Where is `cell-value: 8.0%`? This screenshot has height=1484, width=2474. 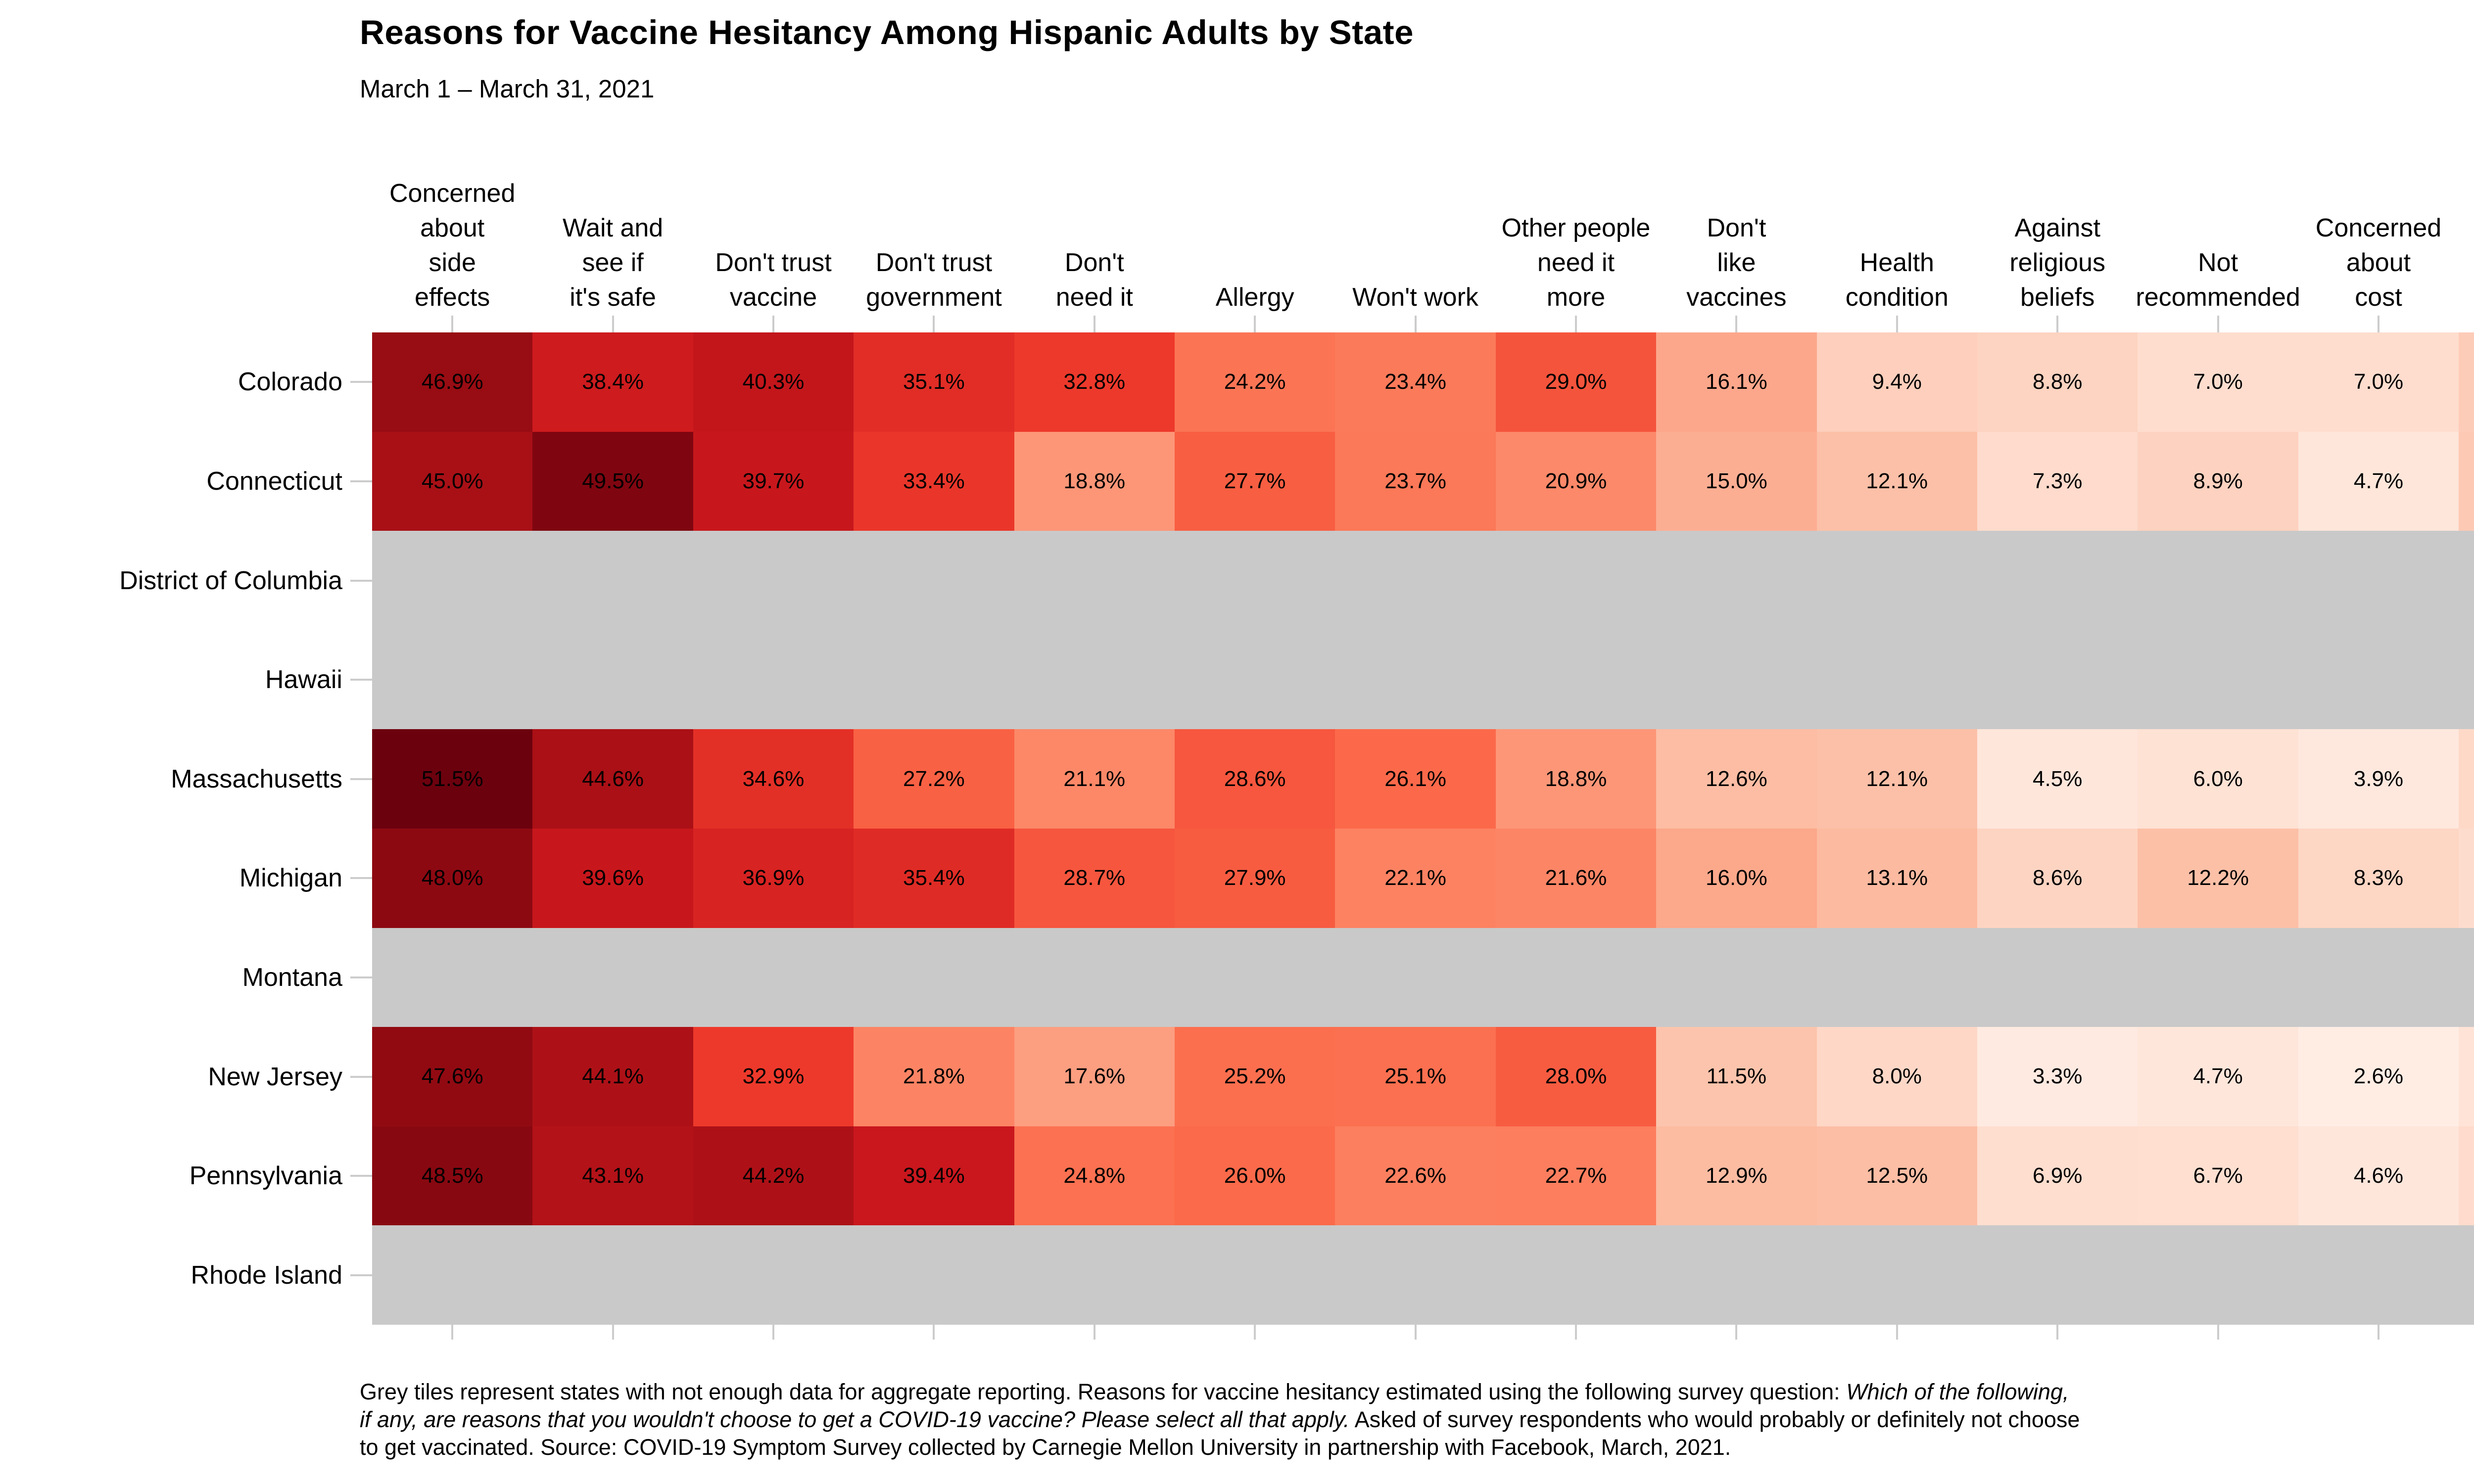 cell-value: 8.0% is located at coordinates (1897, 1076).